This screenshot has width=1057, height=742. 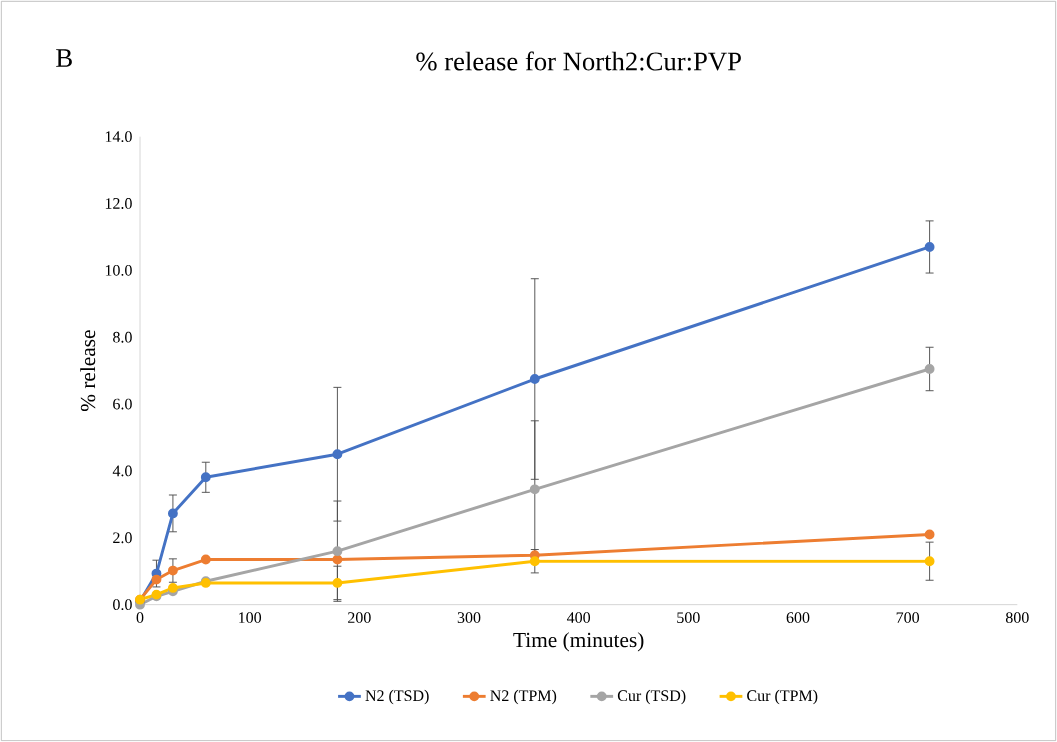 I want to click on y-tick-label: 6.0, so click(x=122, y=404).